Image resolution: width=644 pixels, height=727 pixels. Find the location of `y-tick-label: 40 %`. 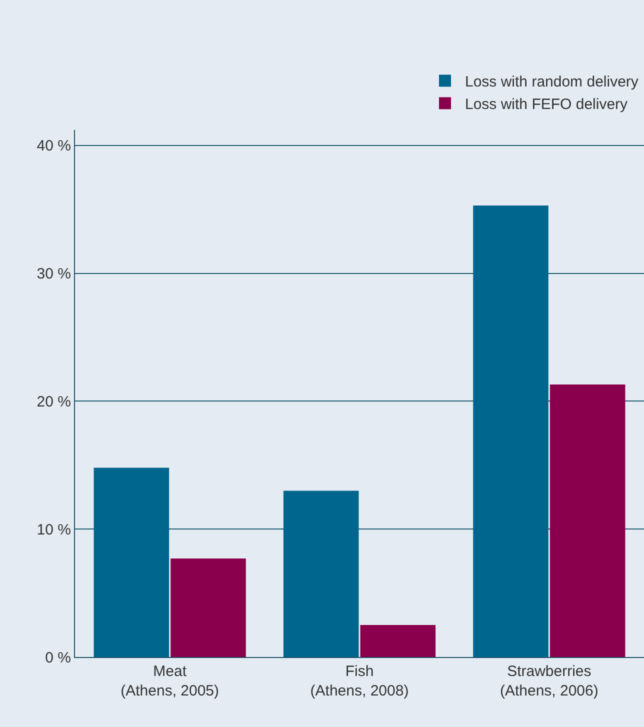

y-tick-label: 40 % is located at coordinates (53, 146).